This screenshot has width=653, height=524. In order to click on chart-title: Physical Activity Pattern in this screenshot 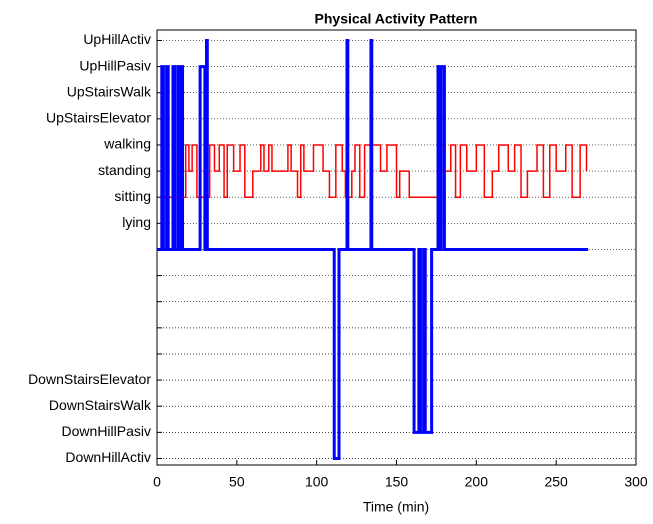, I will do `click(396, 19)`.